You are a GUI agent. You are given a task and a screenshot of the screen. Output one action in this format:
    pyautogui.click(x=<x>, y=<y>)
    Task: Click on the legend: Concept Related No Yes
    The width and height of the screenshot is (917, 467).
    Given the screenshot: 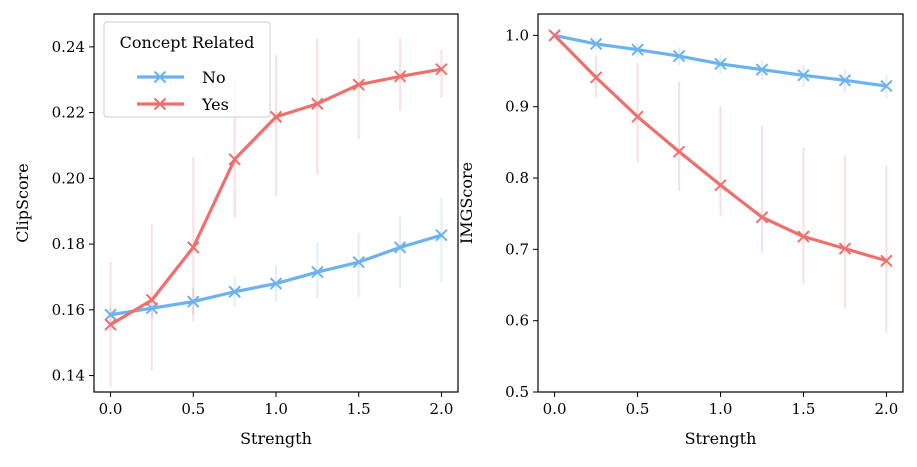 What is the action you would take?
    pyautogui.click(x=187, y=69)
    